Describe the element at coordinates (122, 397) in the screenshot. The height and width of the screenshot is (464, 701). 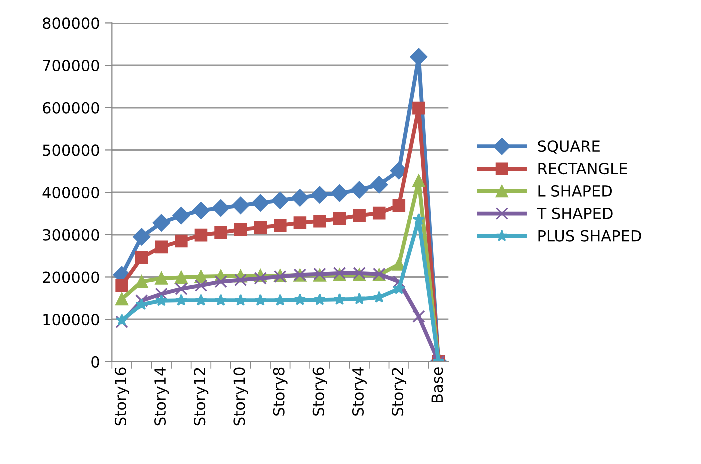
I see `x-tick-label: Story16` at that location.